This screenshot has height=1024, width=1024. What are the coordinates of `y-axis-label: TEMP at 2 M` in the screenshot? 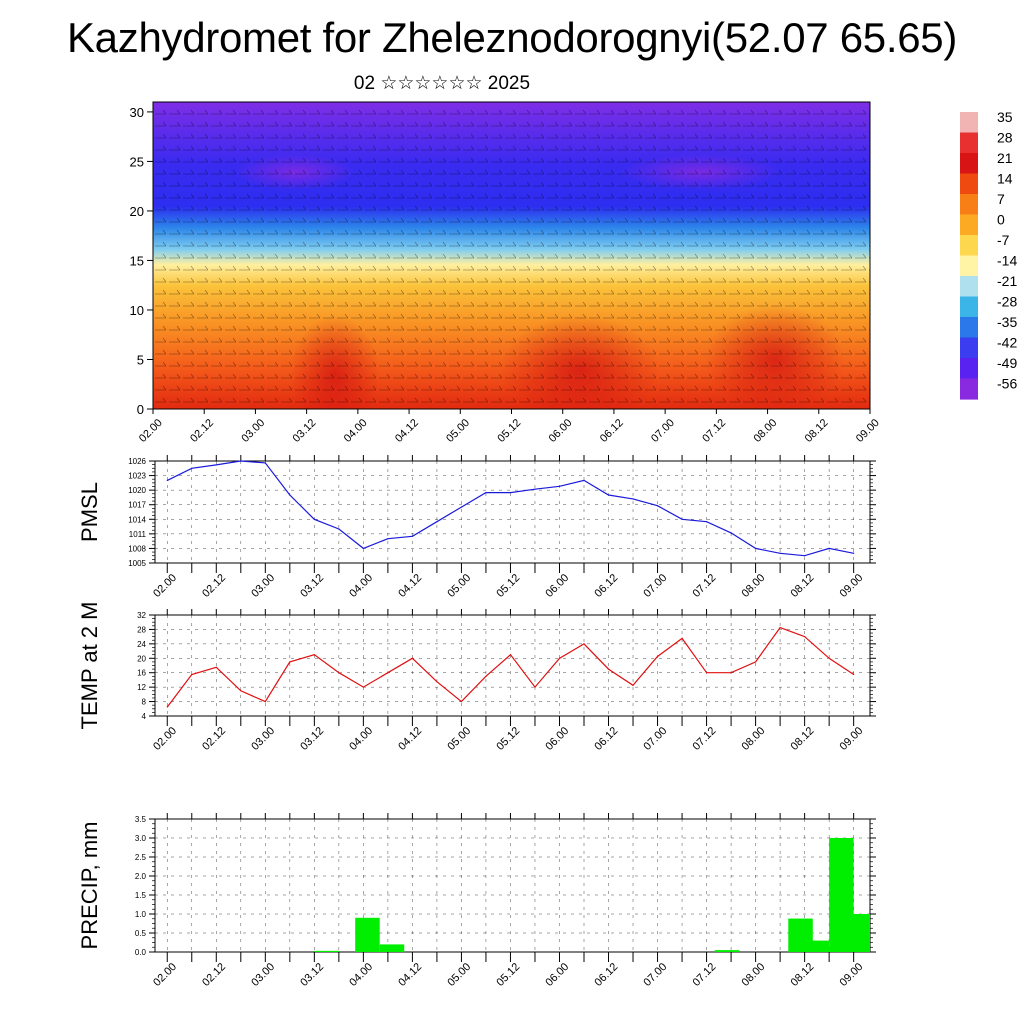 It's located at (89, 666).